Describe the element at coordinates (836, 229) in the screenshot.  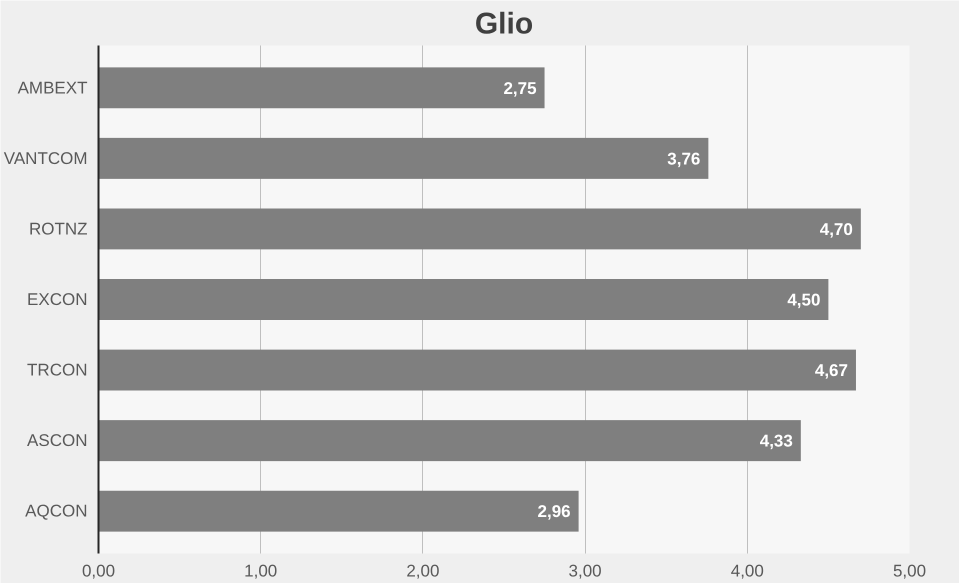
I see `data-label: 4,70` at that location.